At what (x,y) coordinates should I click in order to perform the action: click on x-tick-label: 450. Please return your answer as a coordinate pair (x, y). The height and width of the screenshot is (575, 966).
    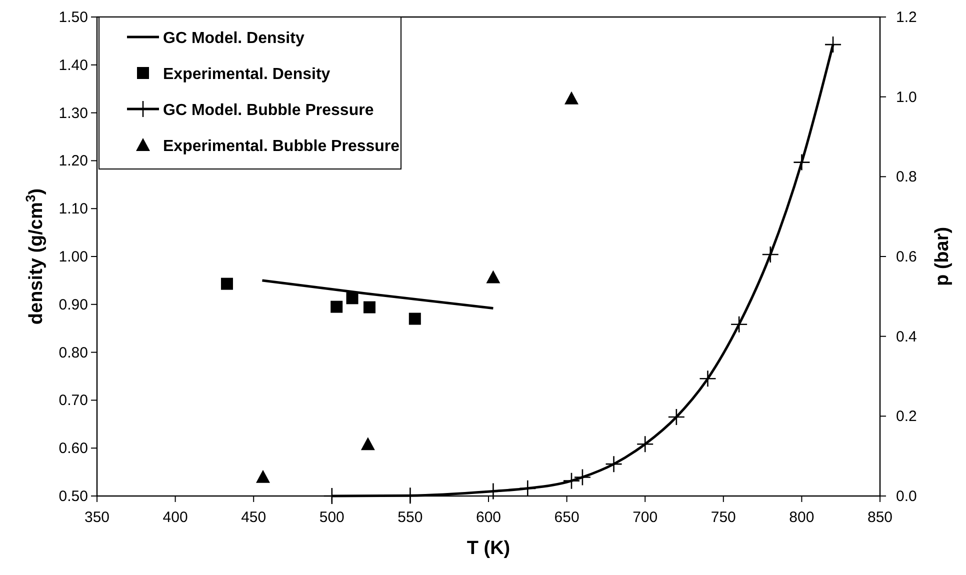
    Looking at the image, I should click on (253, 517).